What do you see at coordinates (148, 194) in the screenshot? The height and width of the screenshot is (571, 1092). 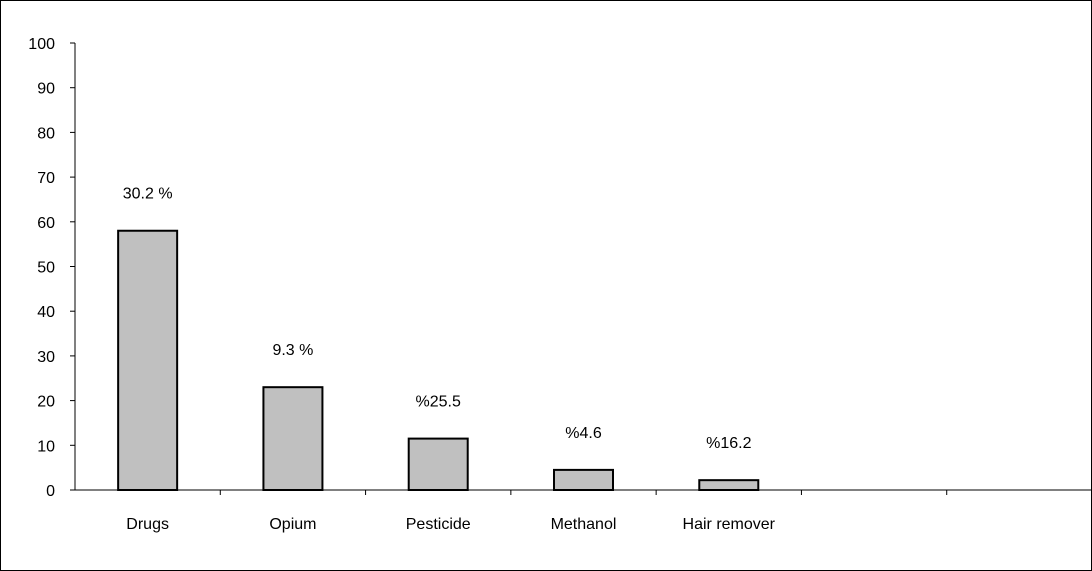 I see `data-label: 30.2 %` at bounding box center [148, 194].